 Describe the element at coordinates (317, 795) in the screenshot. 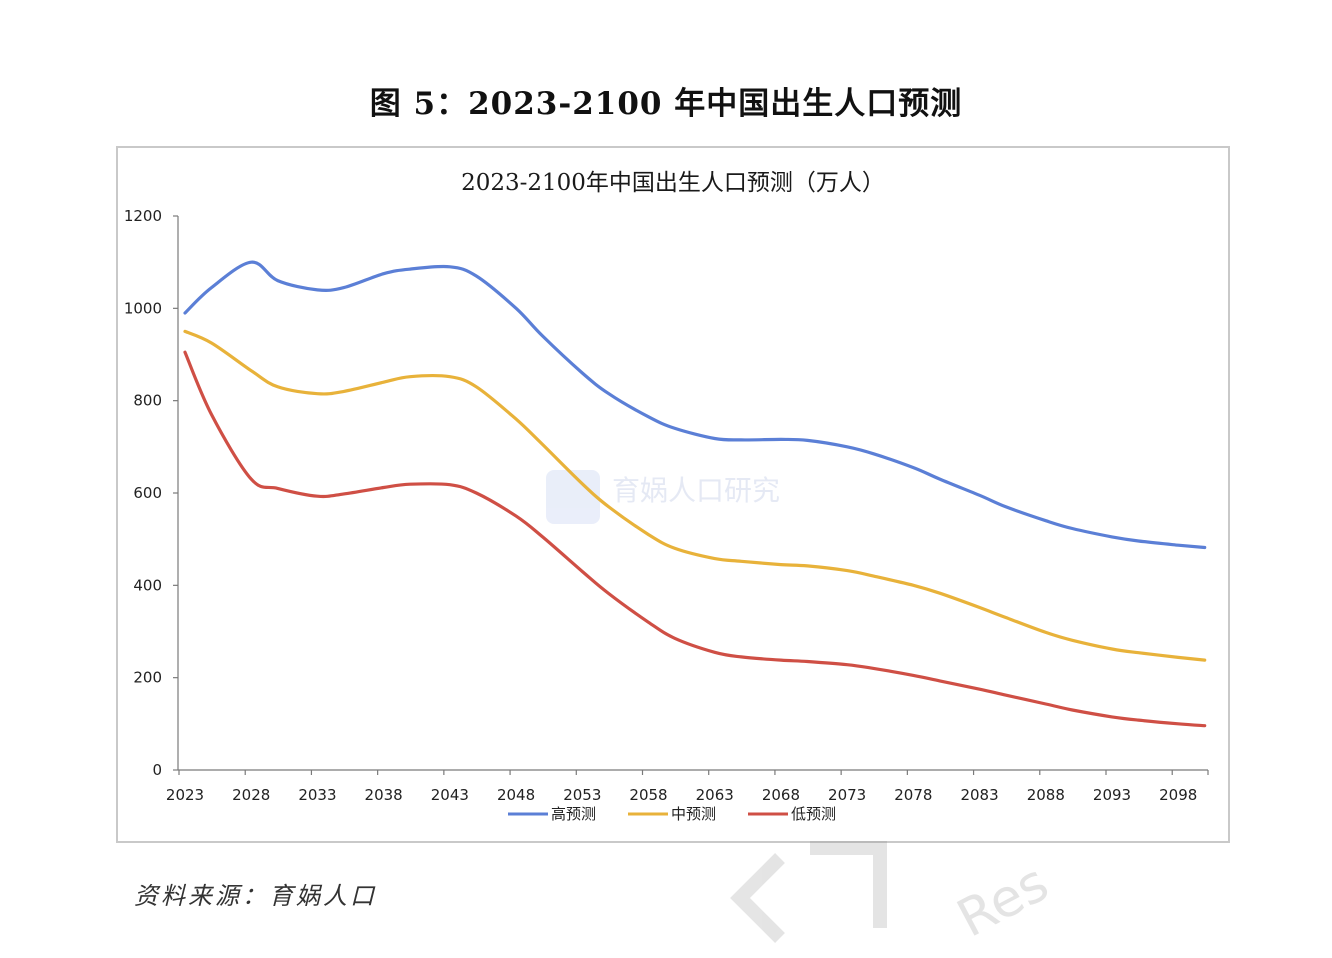

I see `x-tick-label: 2033` at that location.